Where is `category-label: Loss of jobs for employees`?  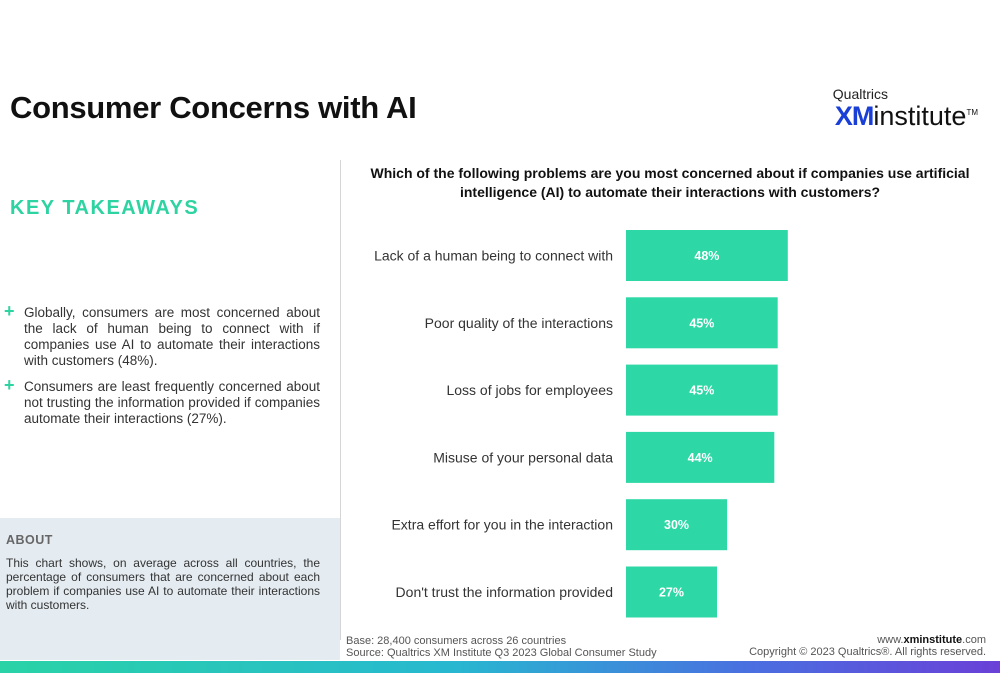
category-label: Loss of jobs for employees is located at coordinates (529, 390).